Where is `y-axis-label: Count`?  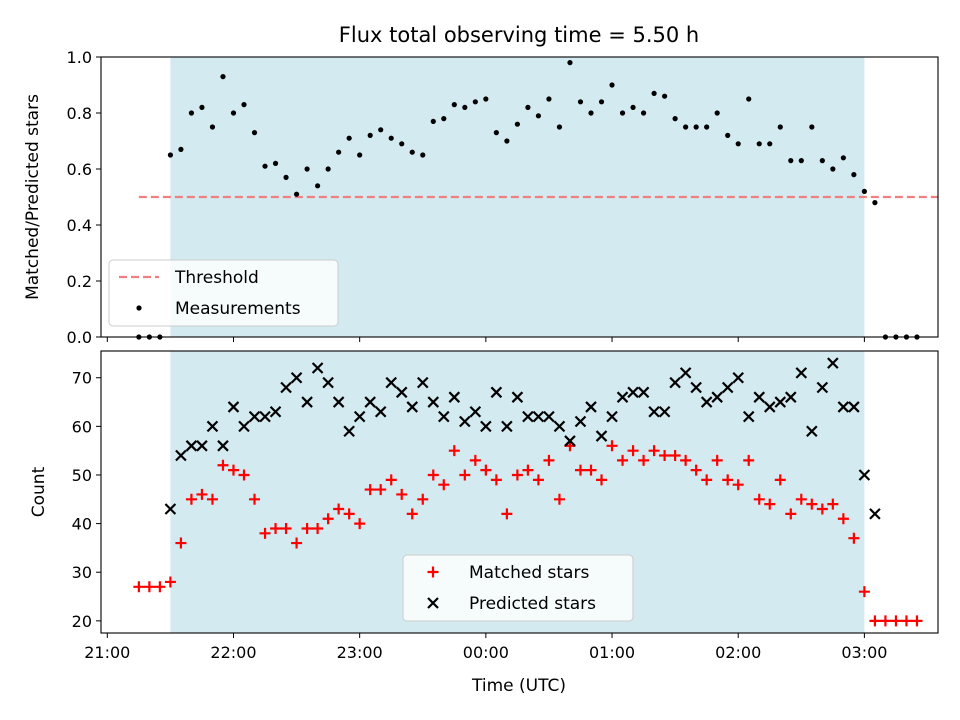
y-axis-label: Count is located at coordinates (39, 491).